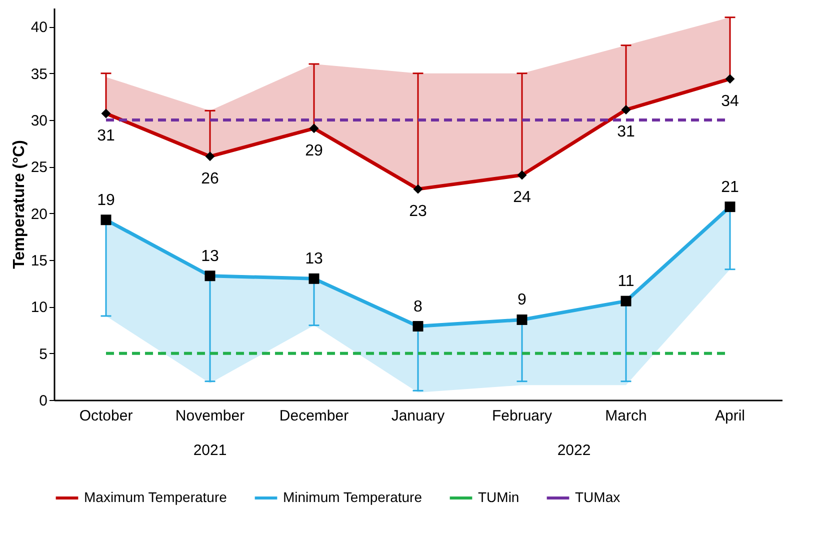  I want to click on data-label: 21, so click(730, 187).